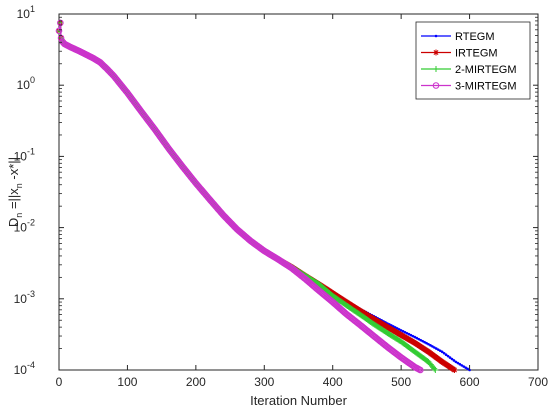 The width and height of the screenshot is (550, 414). Describe the element at coordinates (401, 382) in the screenshot. I see `x-tick-label: 500` at that location.